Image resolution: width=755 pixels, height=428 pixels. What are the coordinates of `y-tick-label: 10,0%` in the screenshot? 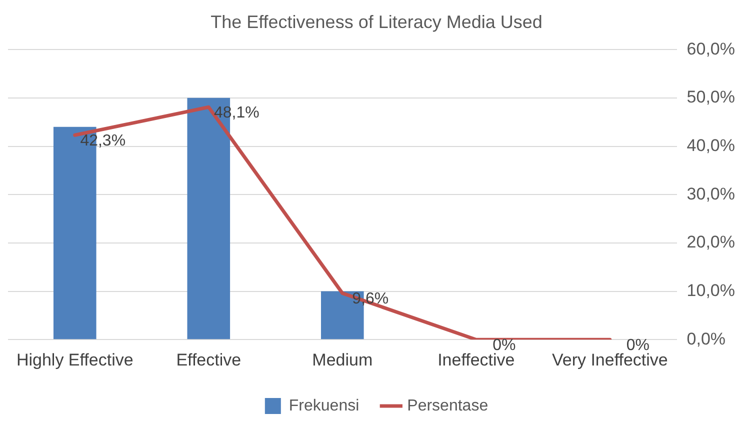 It's located at (710, 290).